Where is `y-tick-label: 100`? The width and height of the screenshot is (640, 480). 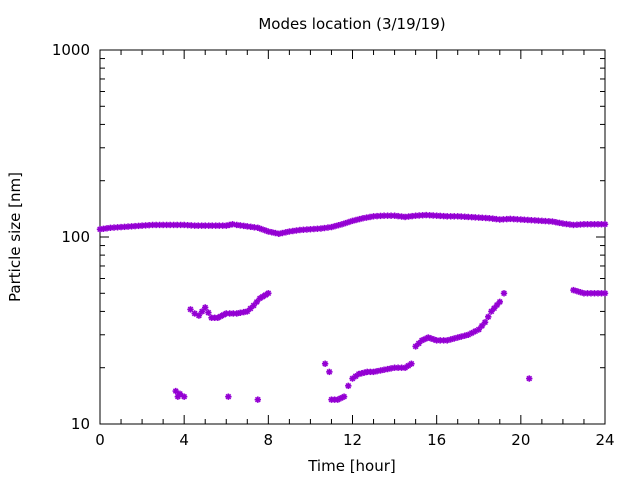 y-tick-label: 100 is located at coordinates (75, 237).